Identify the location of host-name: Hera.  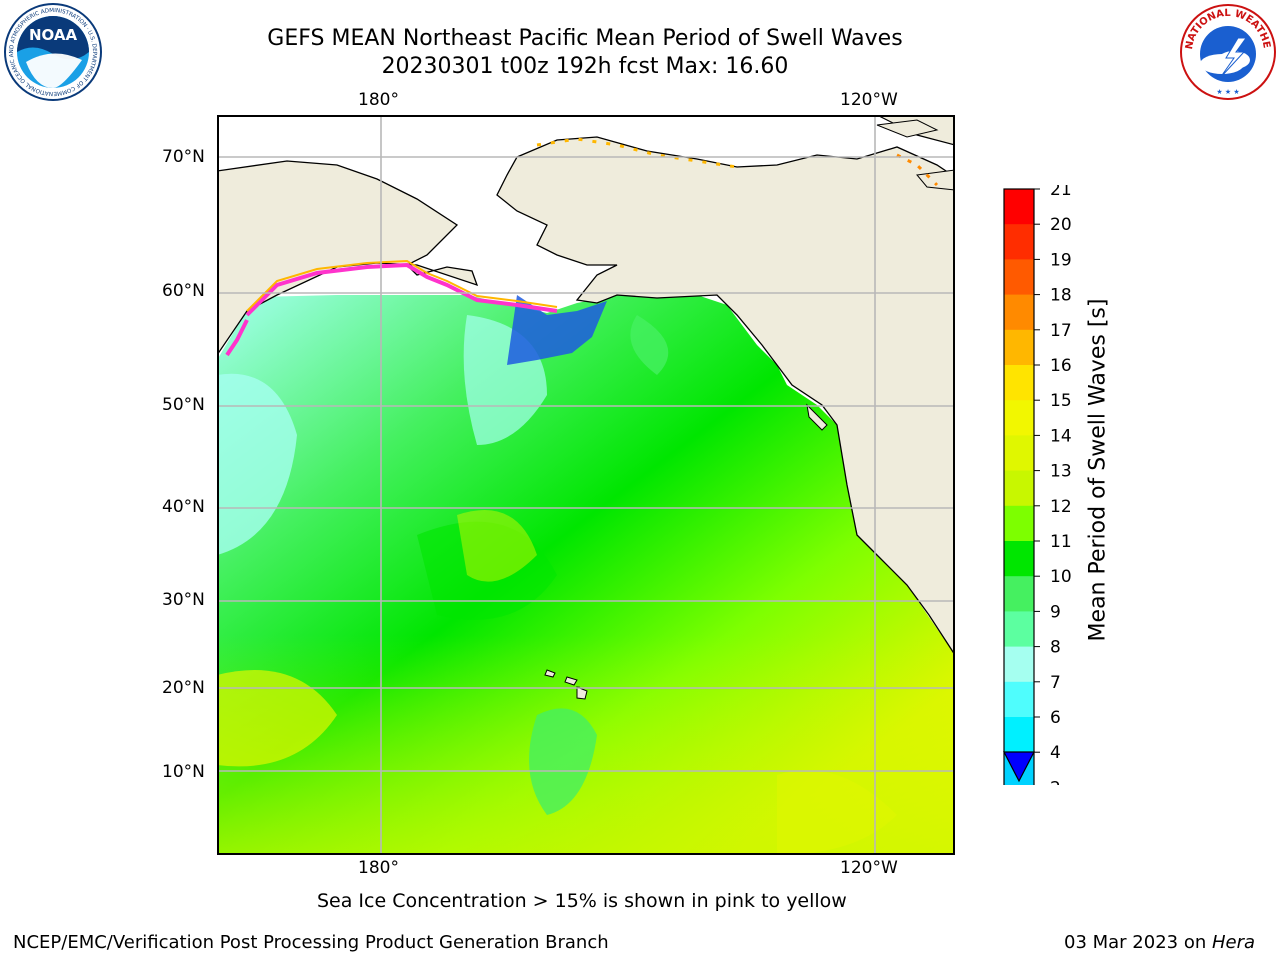
(1233, 942).